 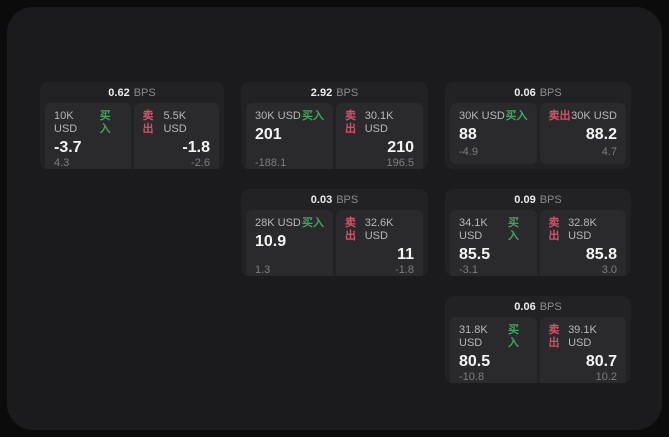 I want to click on buy-delta: -3.1, so click(x=468, y=270).